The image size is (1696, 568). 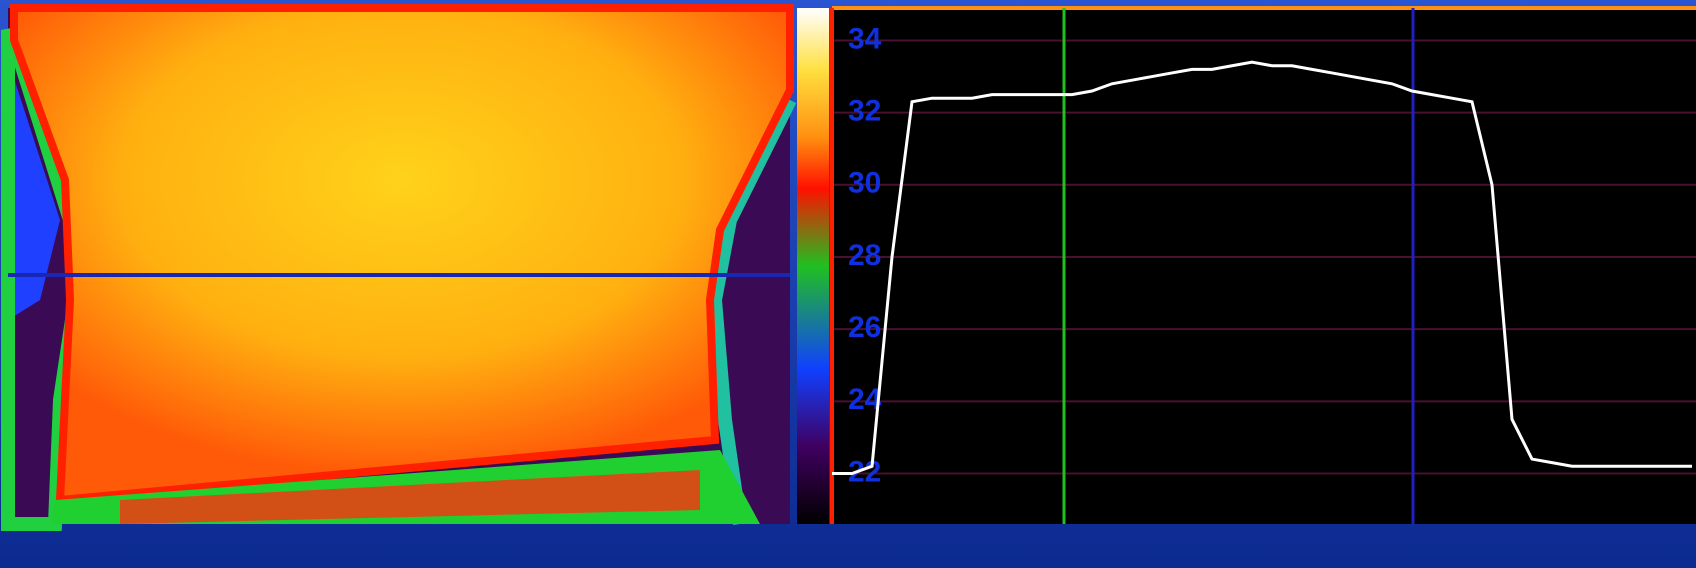 I want to click on color-bar, so click(x=813, y=266).